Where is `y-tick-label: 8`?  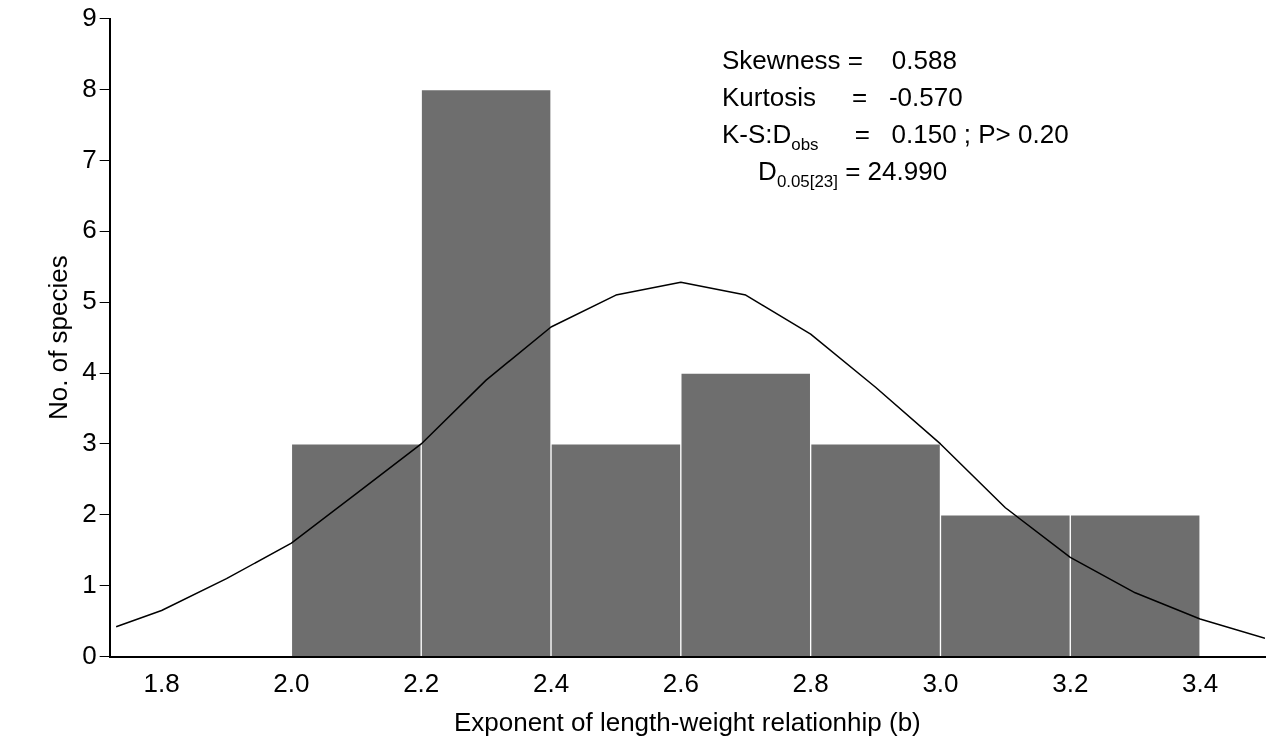
y-tick-label: 8 is located at coordinates (89, 87).